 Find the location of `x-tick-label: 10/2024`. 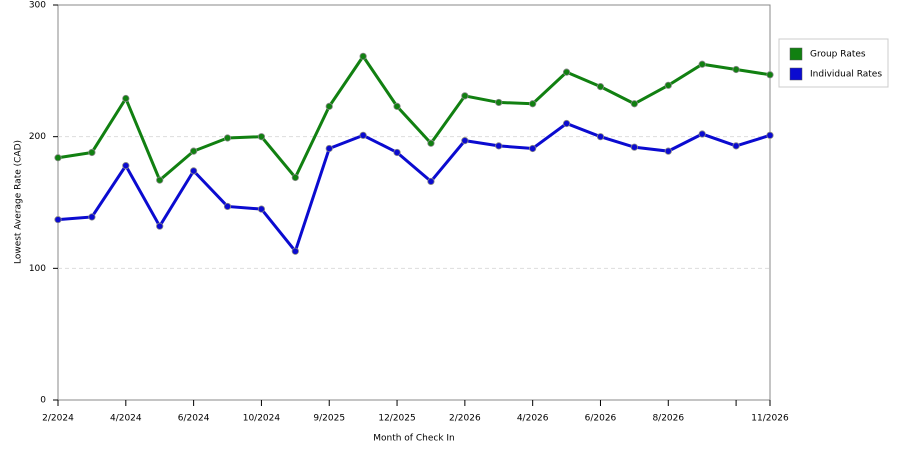

x-tick-label: 10/2024 is located at coordinates (262, 419).